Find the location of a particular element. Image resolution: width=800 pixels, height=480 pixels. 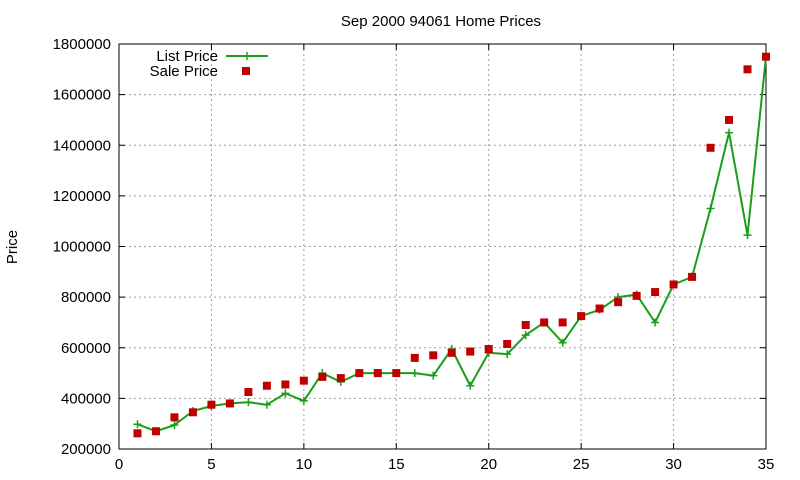

x-tick-label: 0 is located at coordinates (119, 464).